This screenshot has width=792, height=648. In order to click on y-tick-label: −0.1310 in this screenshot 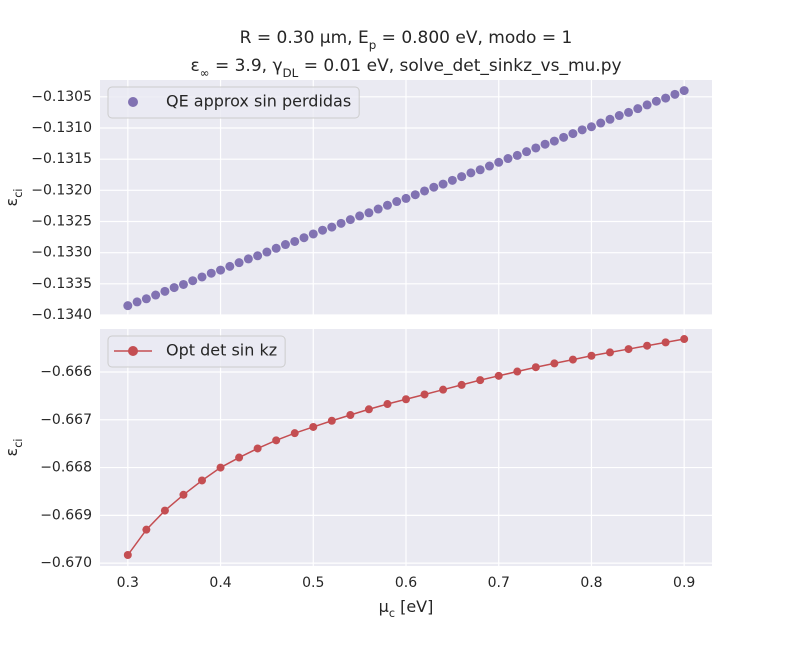, I will do `click(61, 128)`.